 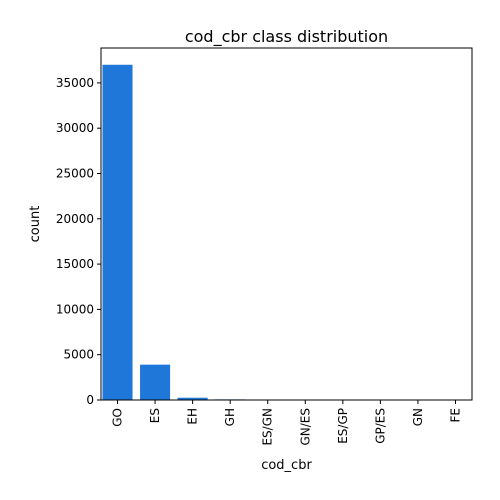 I want to click on x-tick-label: ES, so click(x=155, y=415).